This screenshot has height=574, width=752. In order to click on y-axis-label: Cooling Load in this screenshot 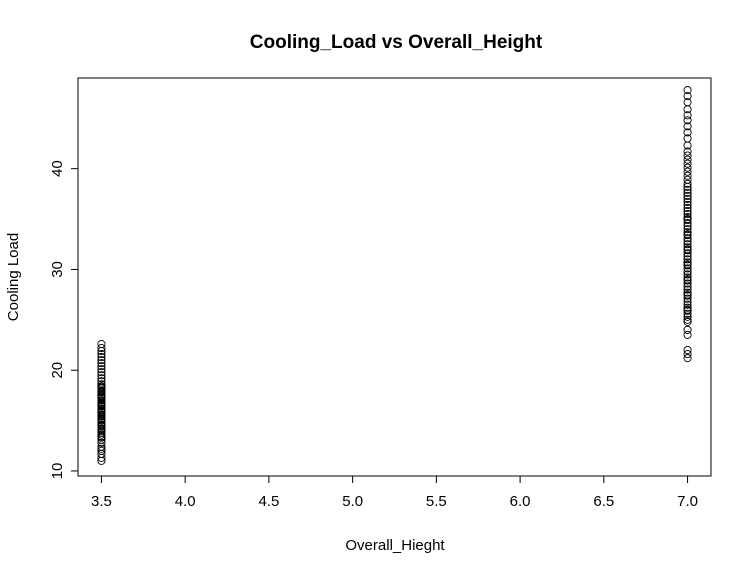, I will do `click(13, 277)`.